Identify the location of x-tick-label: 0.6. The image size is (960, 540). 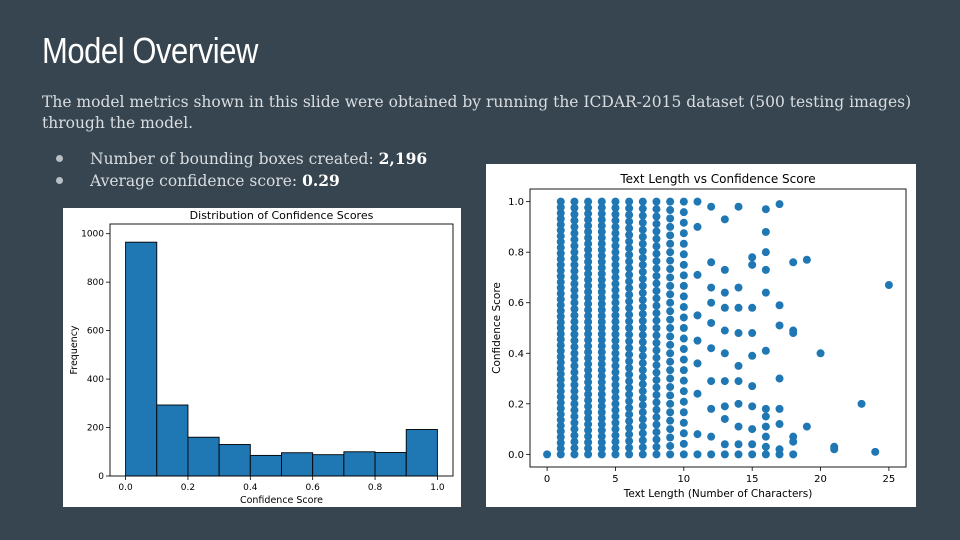
(313, 488).